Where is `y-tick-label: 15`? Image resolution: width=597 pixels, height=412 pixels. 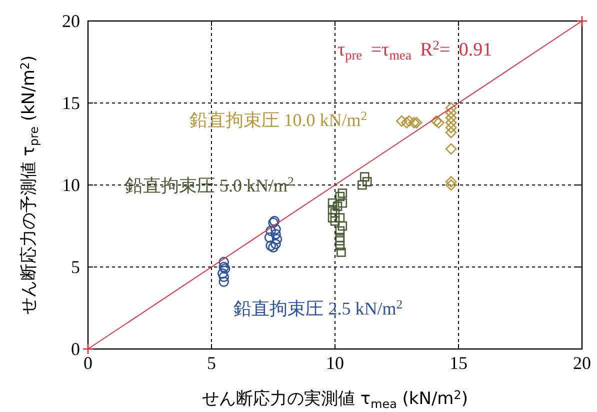 y-tick-label: 15 is located at coordinates (71, 103).